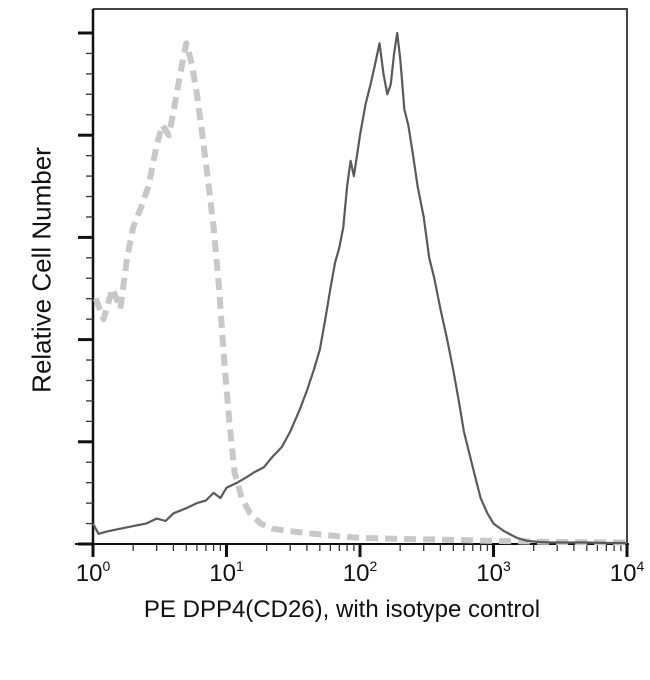 The height and width of the screenshot is (680, 650). What do you see at coordinates (226, 572) in the screenshot?
I see `x-tick-label: 10¹` at bounding box center [226, 572].